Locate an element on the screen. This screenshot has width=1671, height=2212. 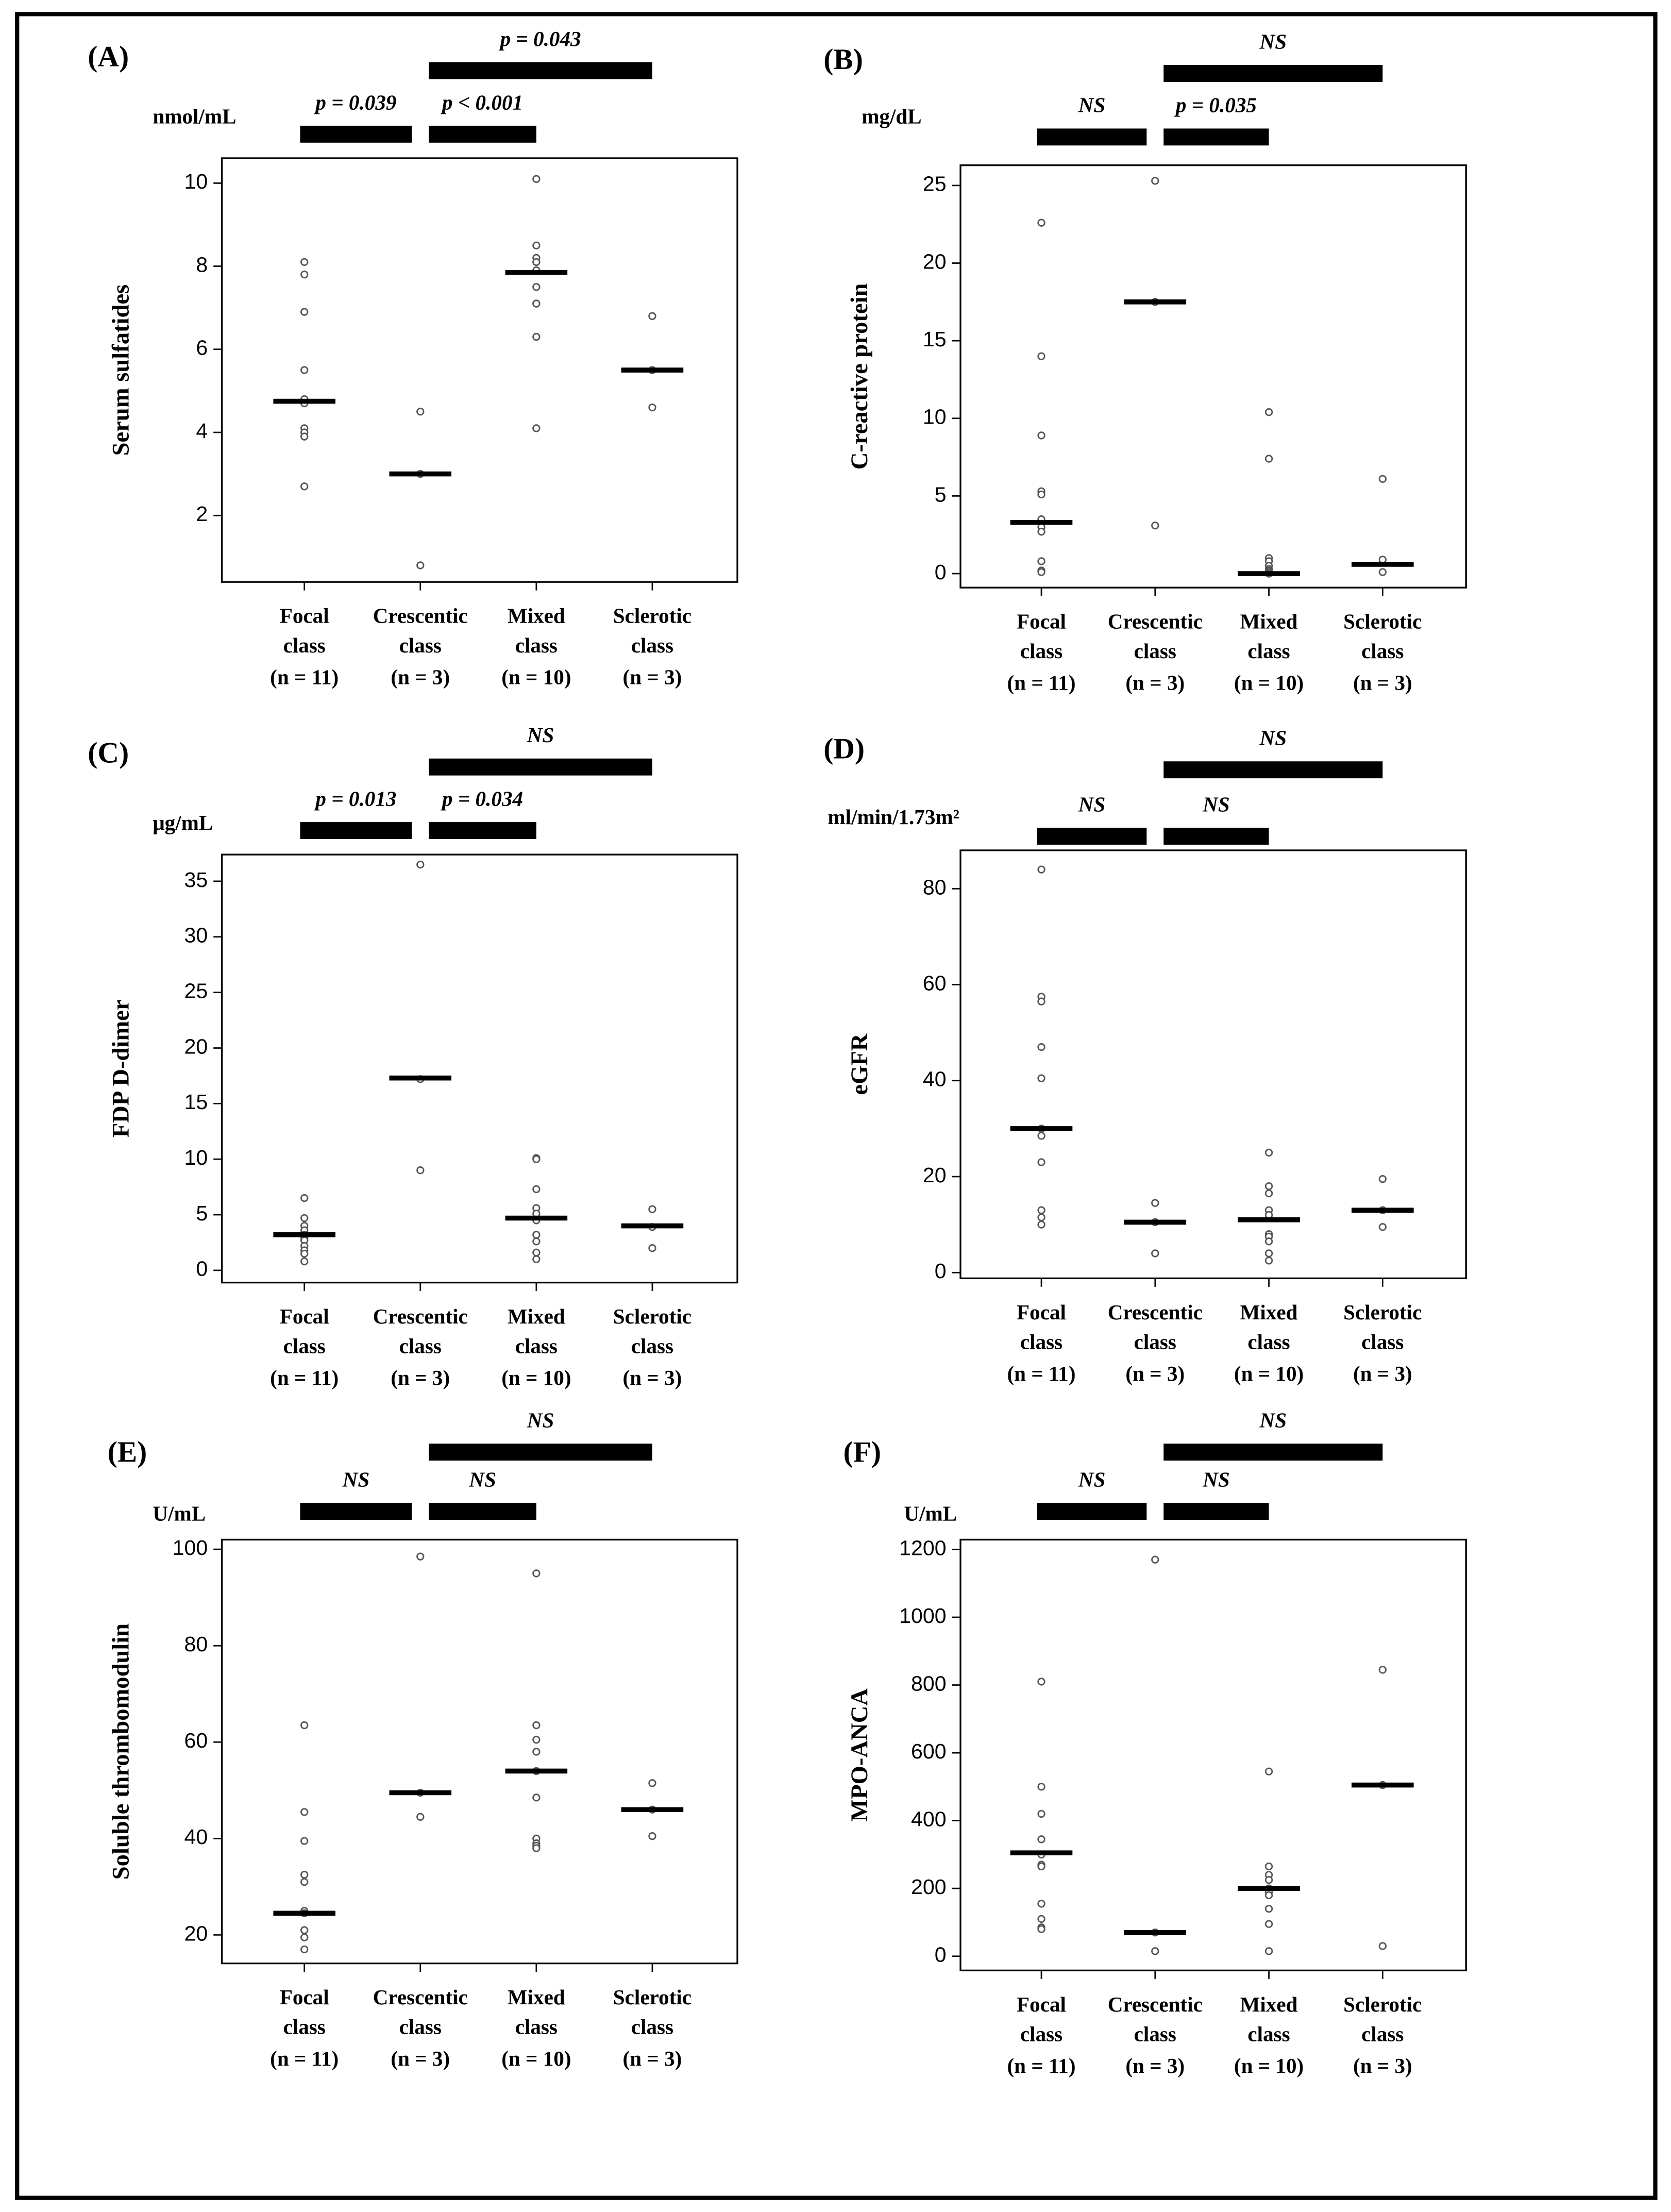
y-tick-label: 400 is located at coordinates (929, 1819).